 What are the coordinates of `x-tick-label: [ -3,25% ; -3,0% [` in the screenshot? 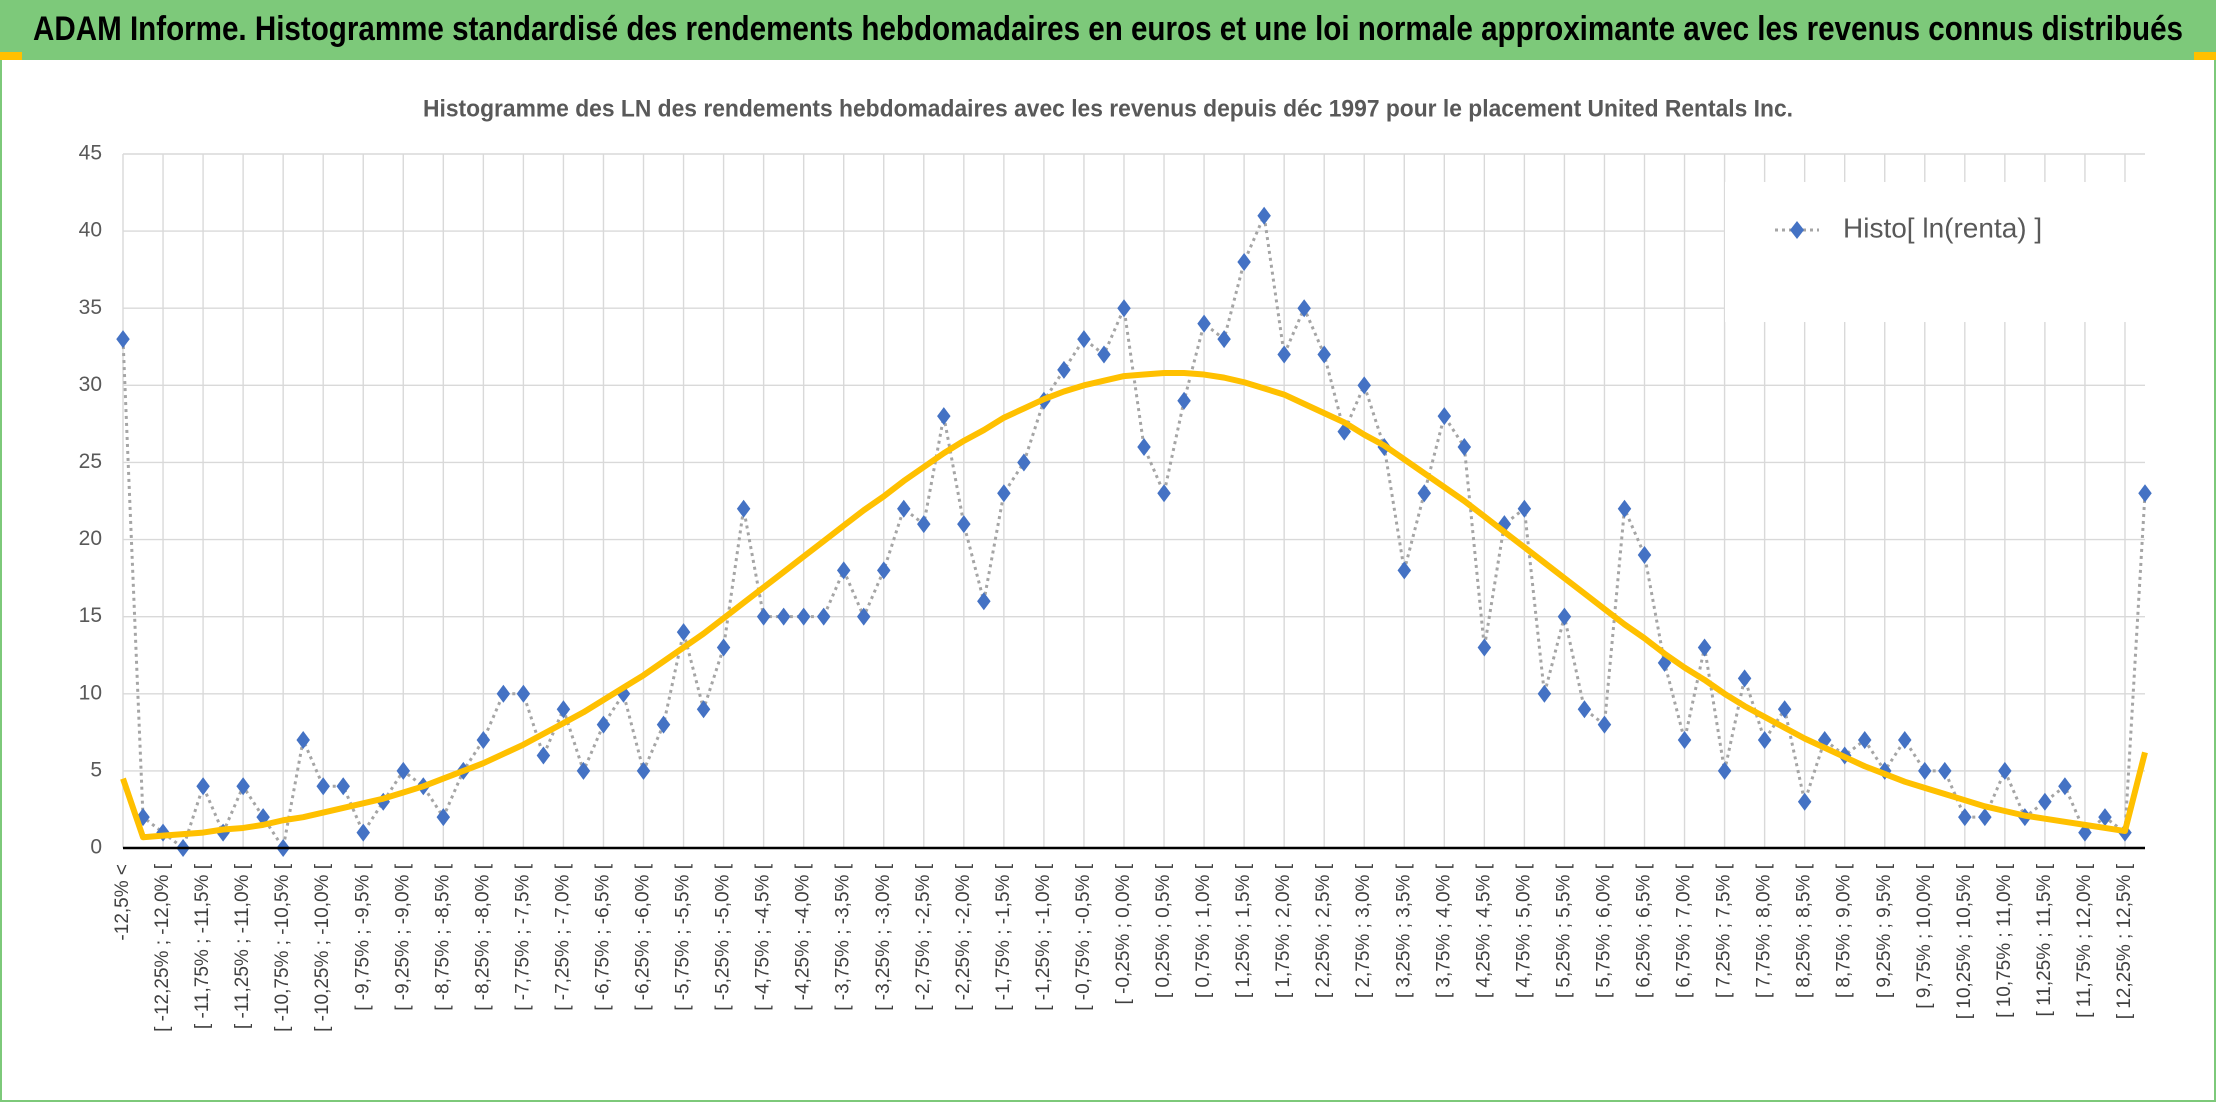 It's located at (883, 937).